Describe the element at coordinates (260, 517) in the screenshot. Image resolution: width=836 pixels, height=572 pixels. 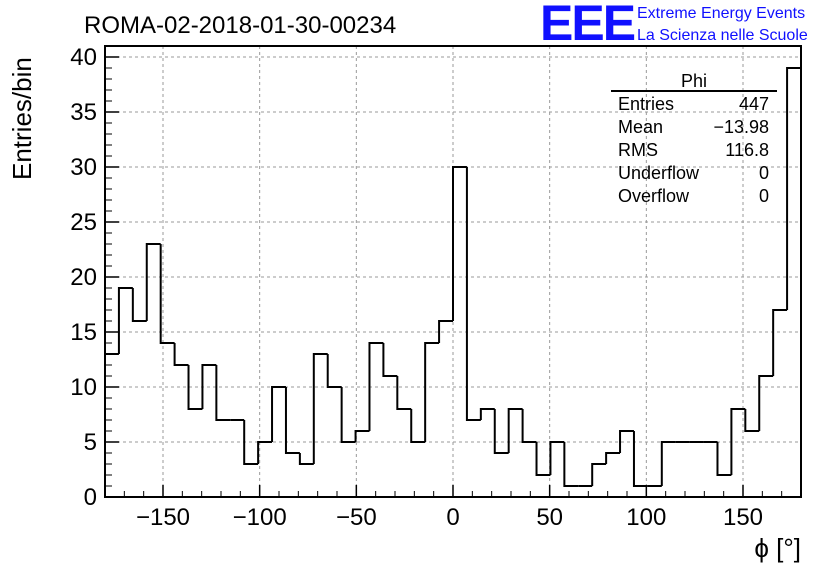
I see `x-tick-label: −100` at that location.